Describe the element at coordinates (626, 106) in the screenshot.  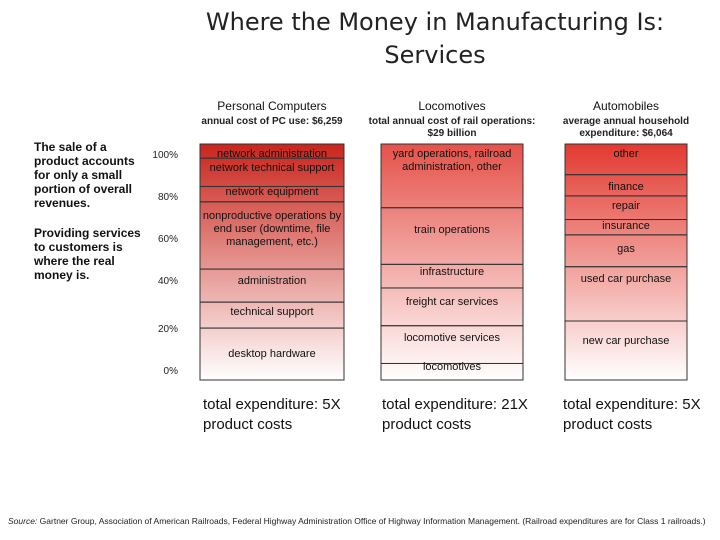
I see `column-title: Automobiles` at that location.